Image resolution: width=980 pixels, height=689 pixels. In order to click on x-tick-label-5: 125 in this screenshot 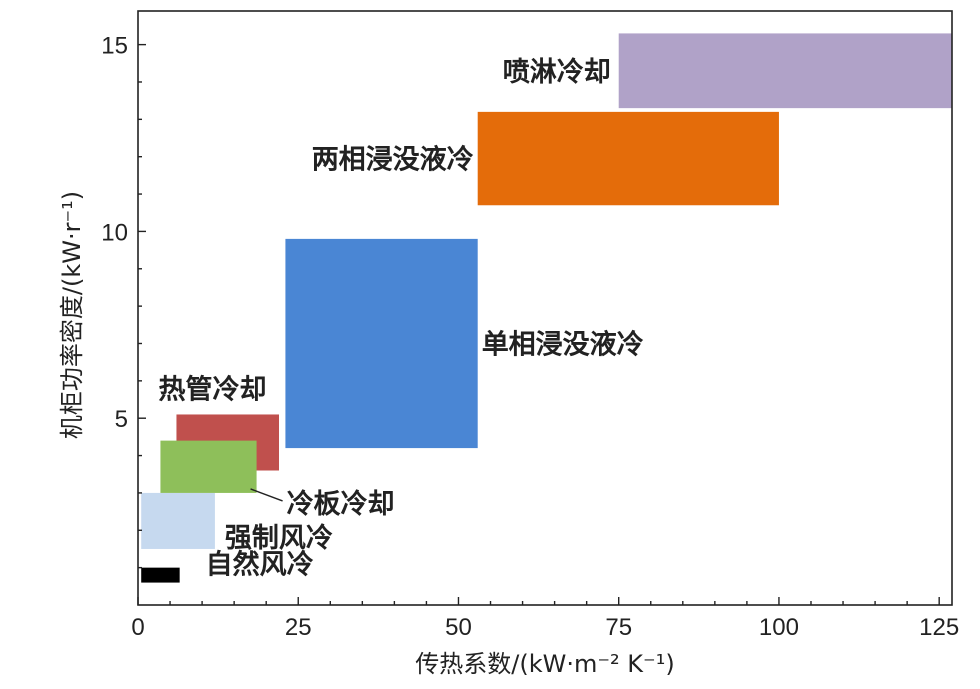, I will do `click(939, 627)`.